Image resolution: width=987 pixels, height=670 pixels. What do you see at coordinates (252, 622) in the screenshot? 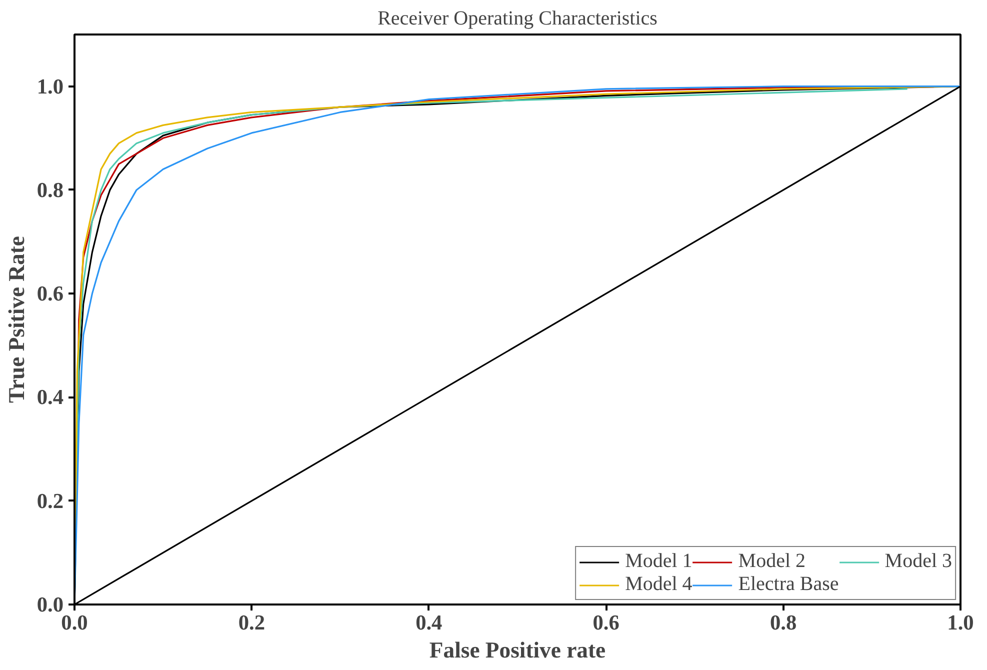
I see `x-tick-label: 0.2` at bounding box center [252, 622].